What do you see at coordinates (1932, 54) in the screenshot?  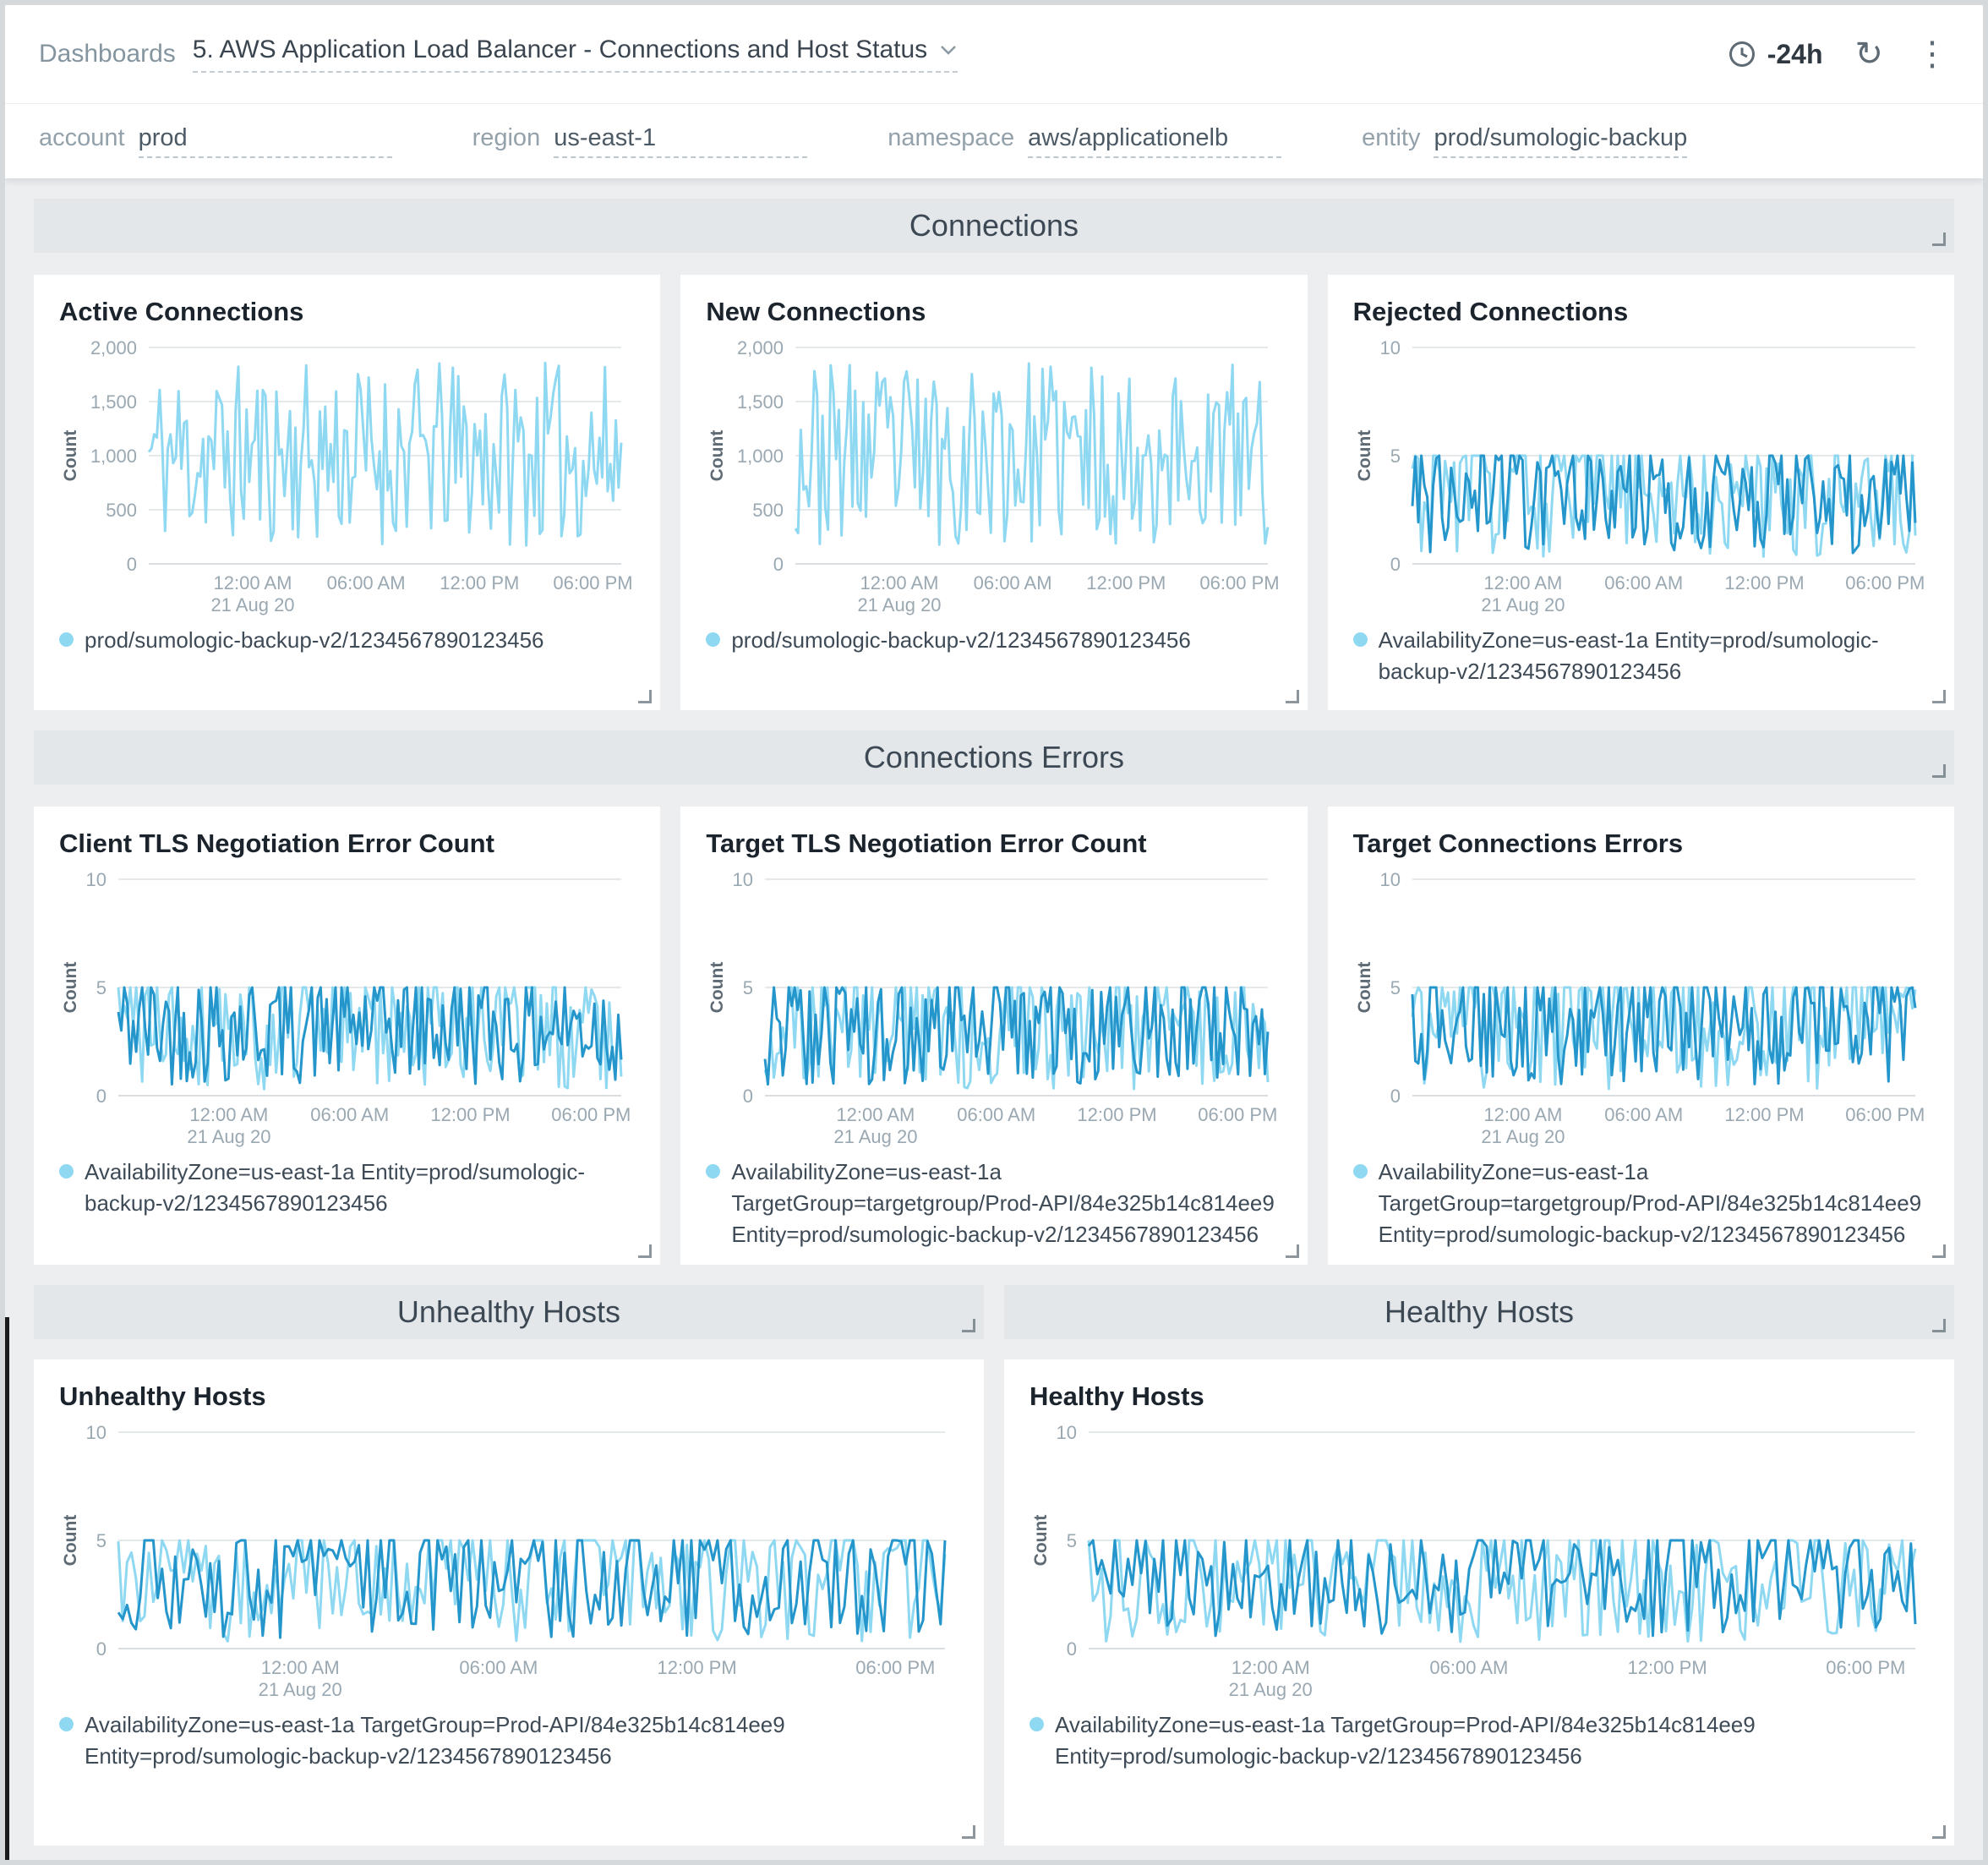 I see `kebab-menu-button: ⋮` at bounding box center [1932, 54].